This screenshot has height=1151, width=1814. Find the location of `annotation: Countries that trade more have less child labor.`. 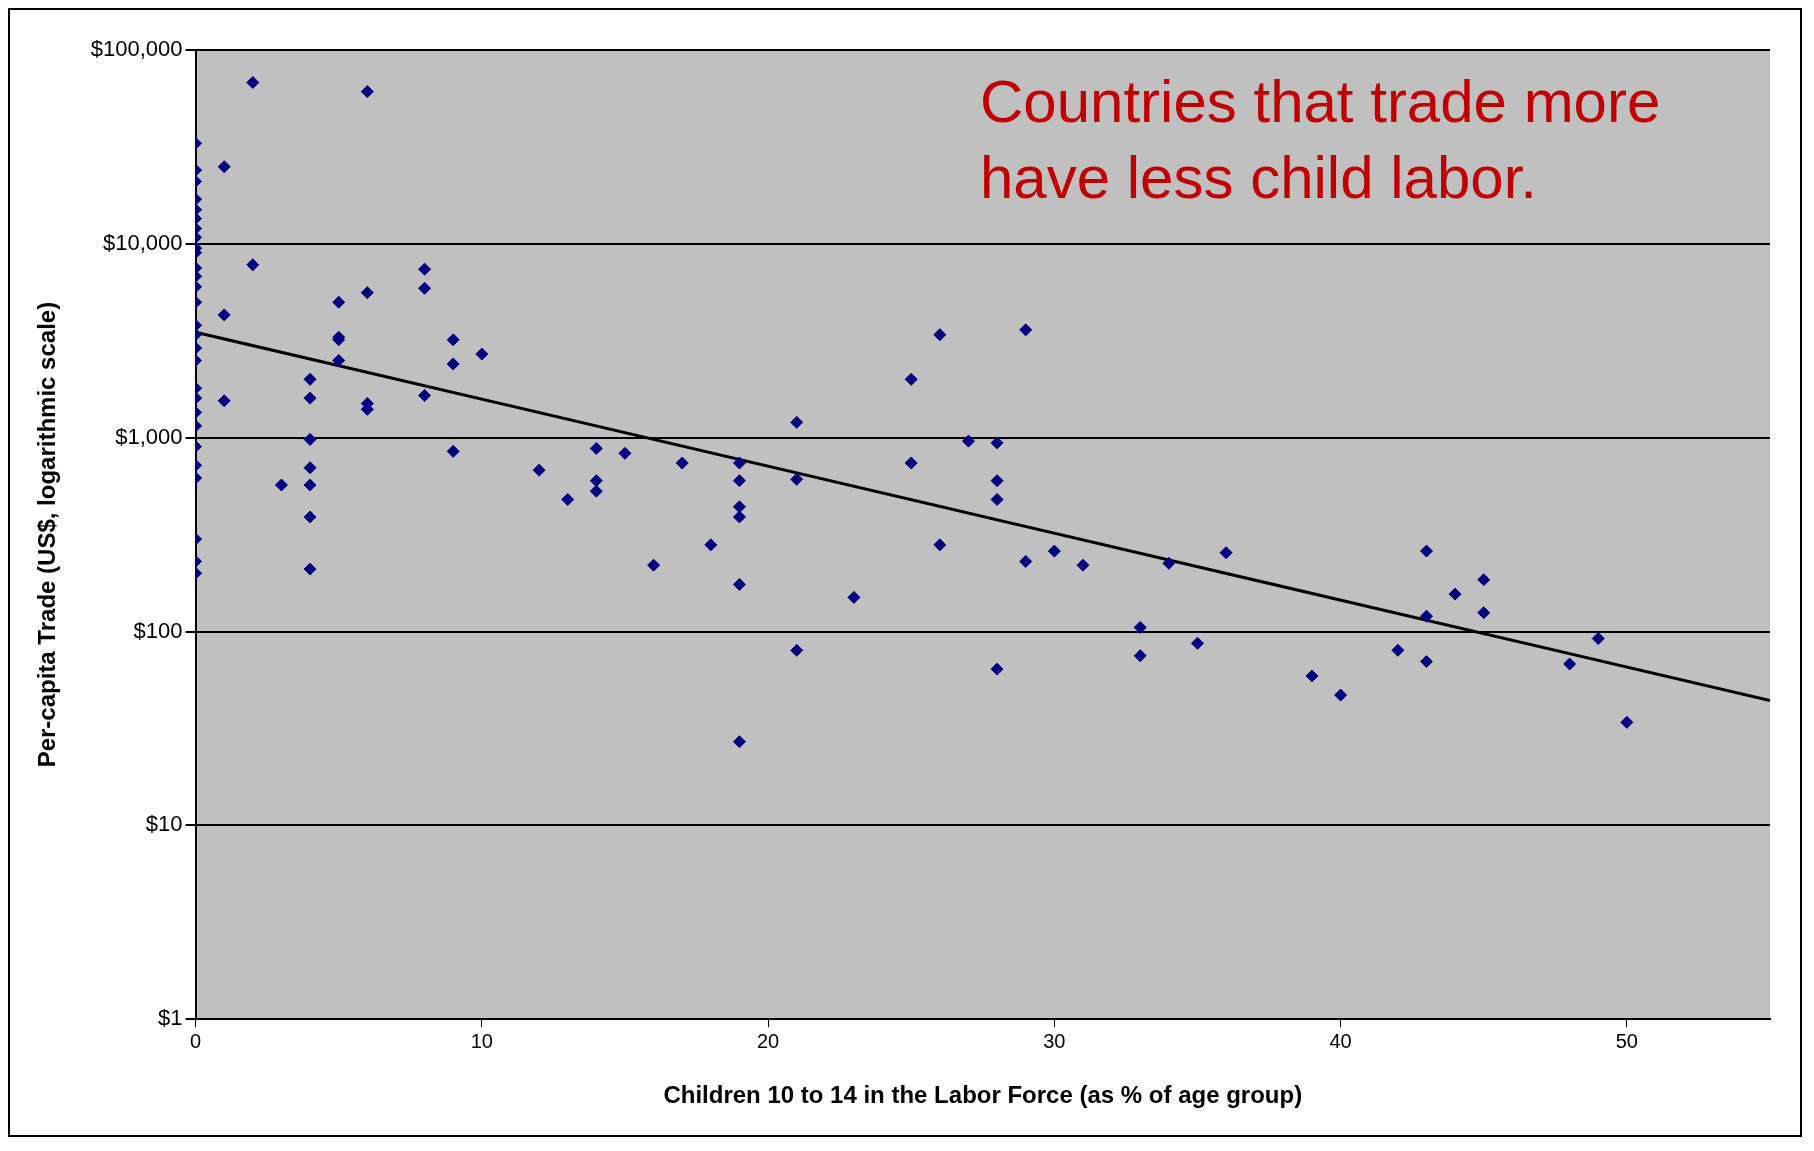

annotation: Countries that trade more have less child labor. is located at coordinates (1320, 139).